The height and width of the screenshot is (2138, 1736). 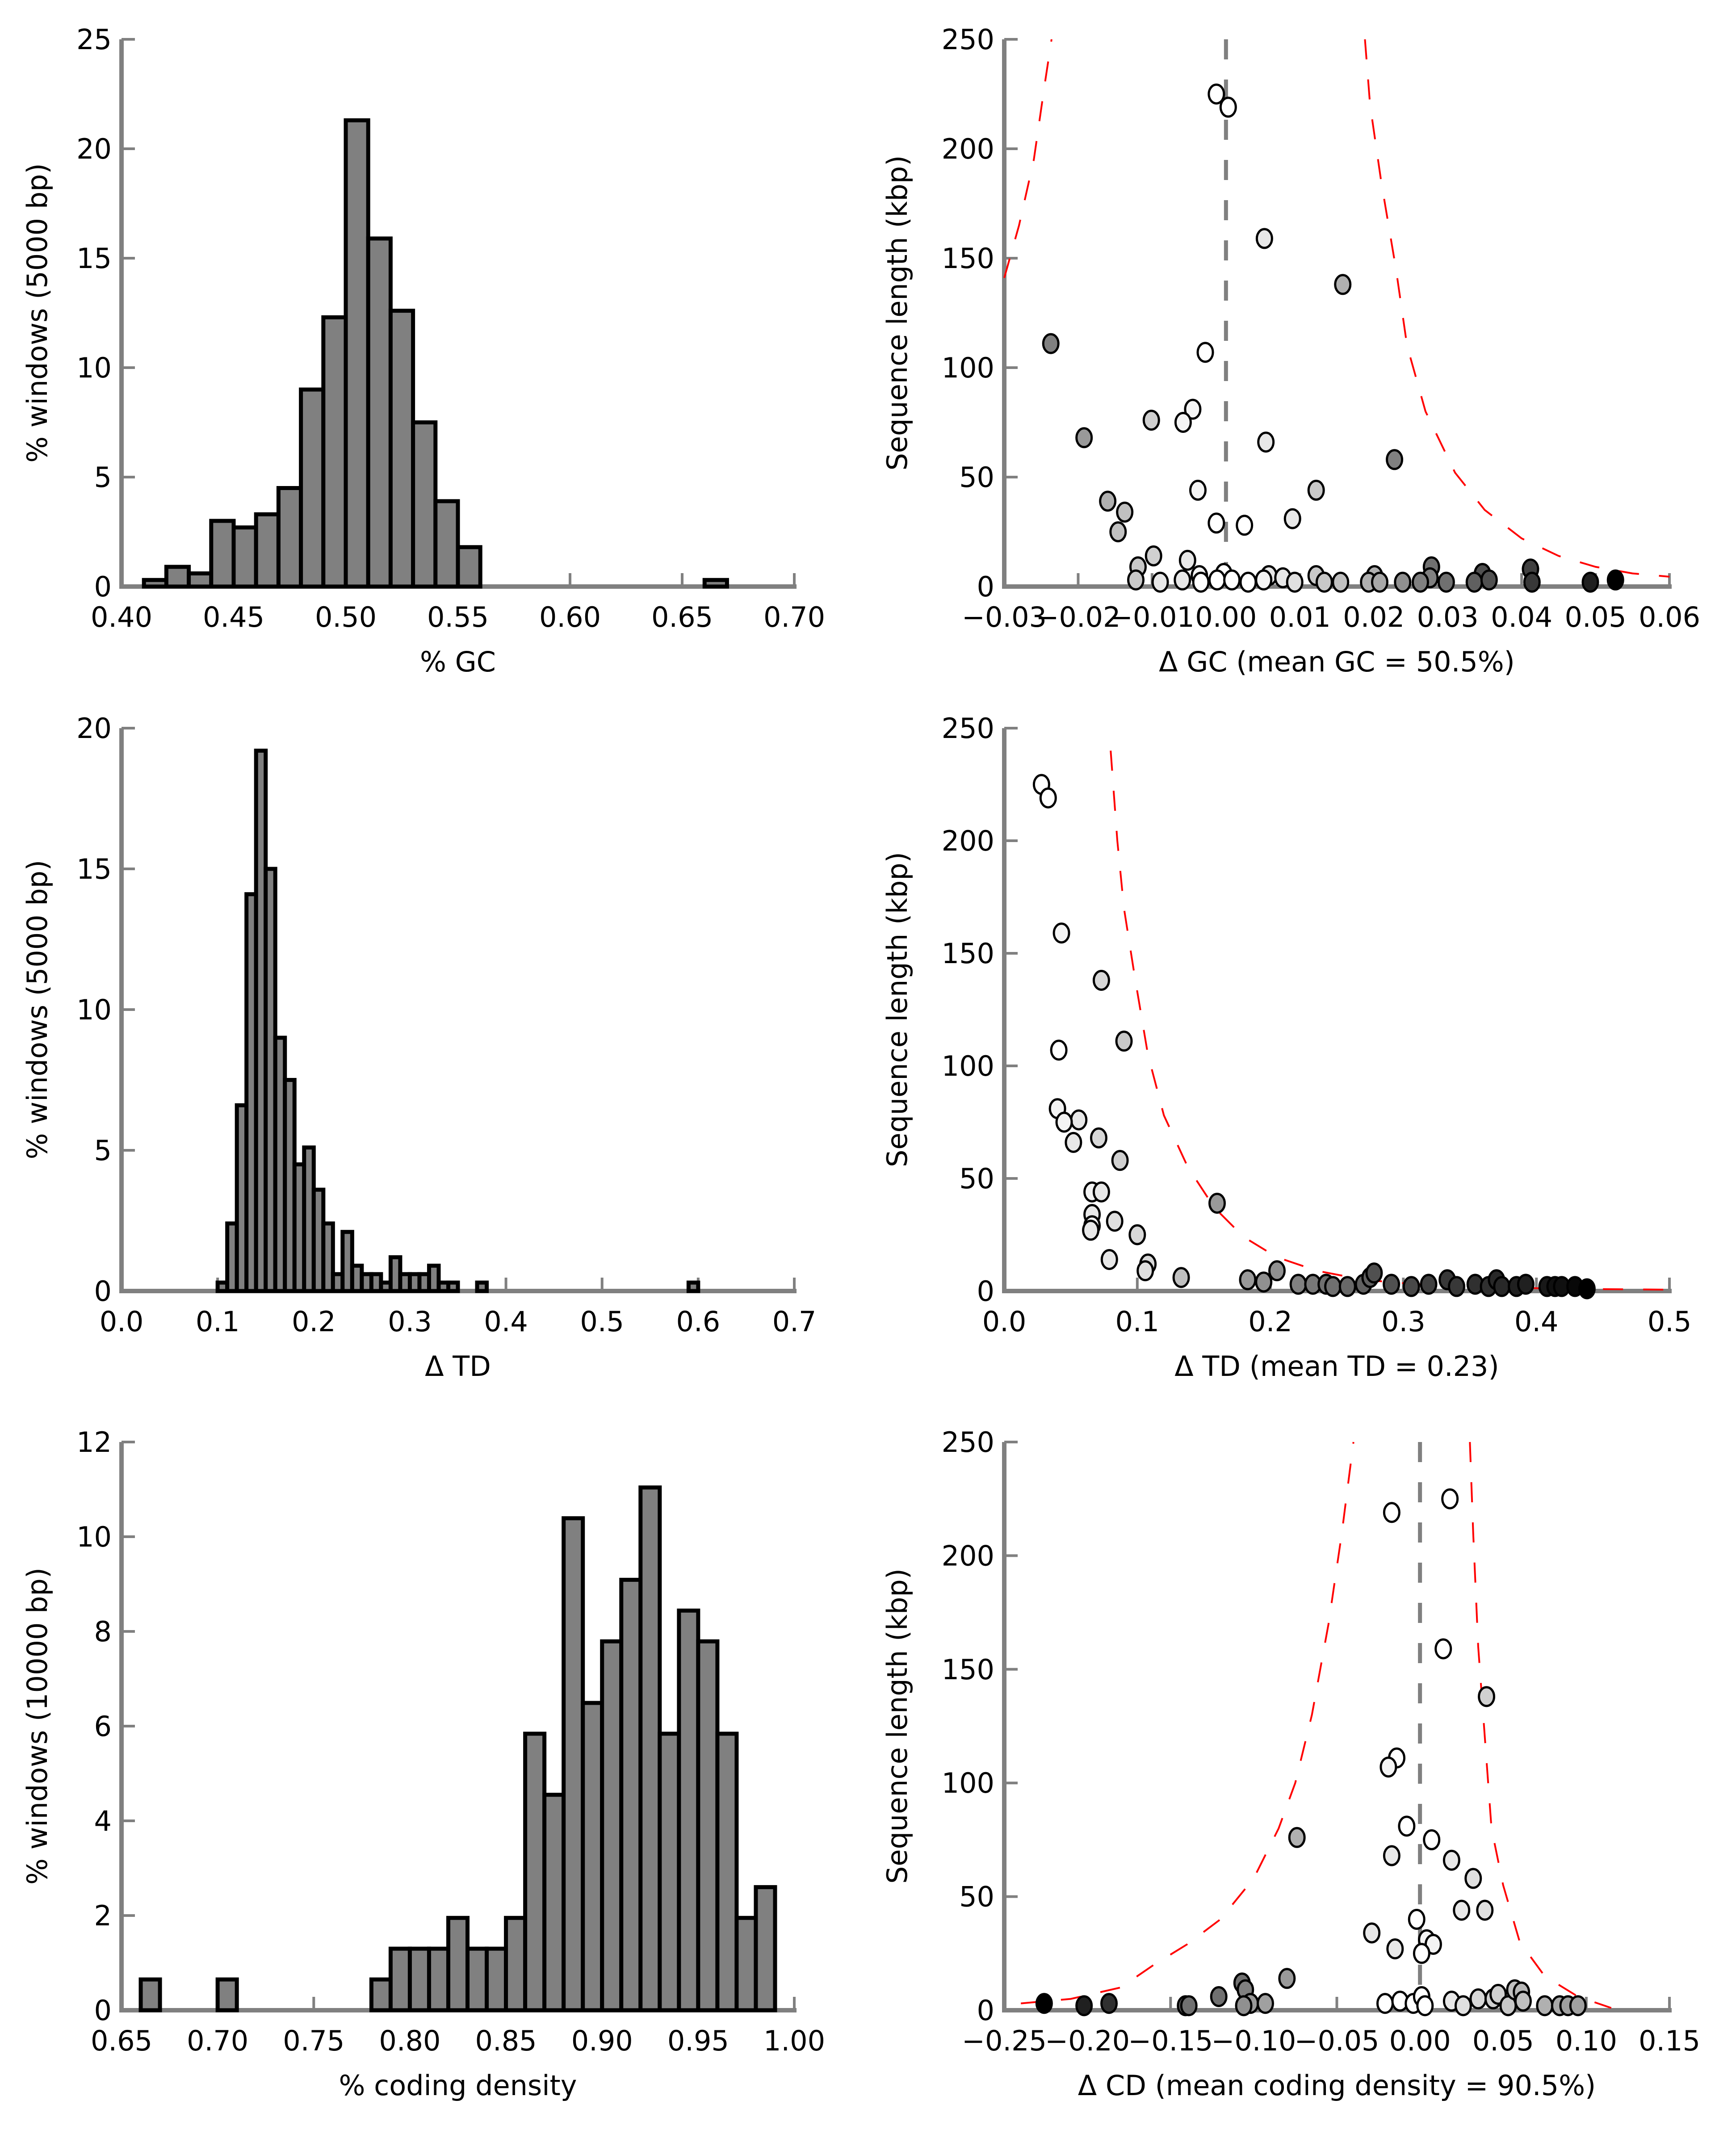 I want to click on x-tick-label: −0.02, so click(x=1078, y=617).